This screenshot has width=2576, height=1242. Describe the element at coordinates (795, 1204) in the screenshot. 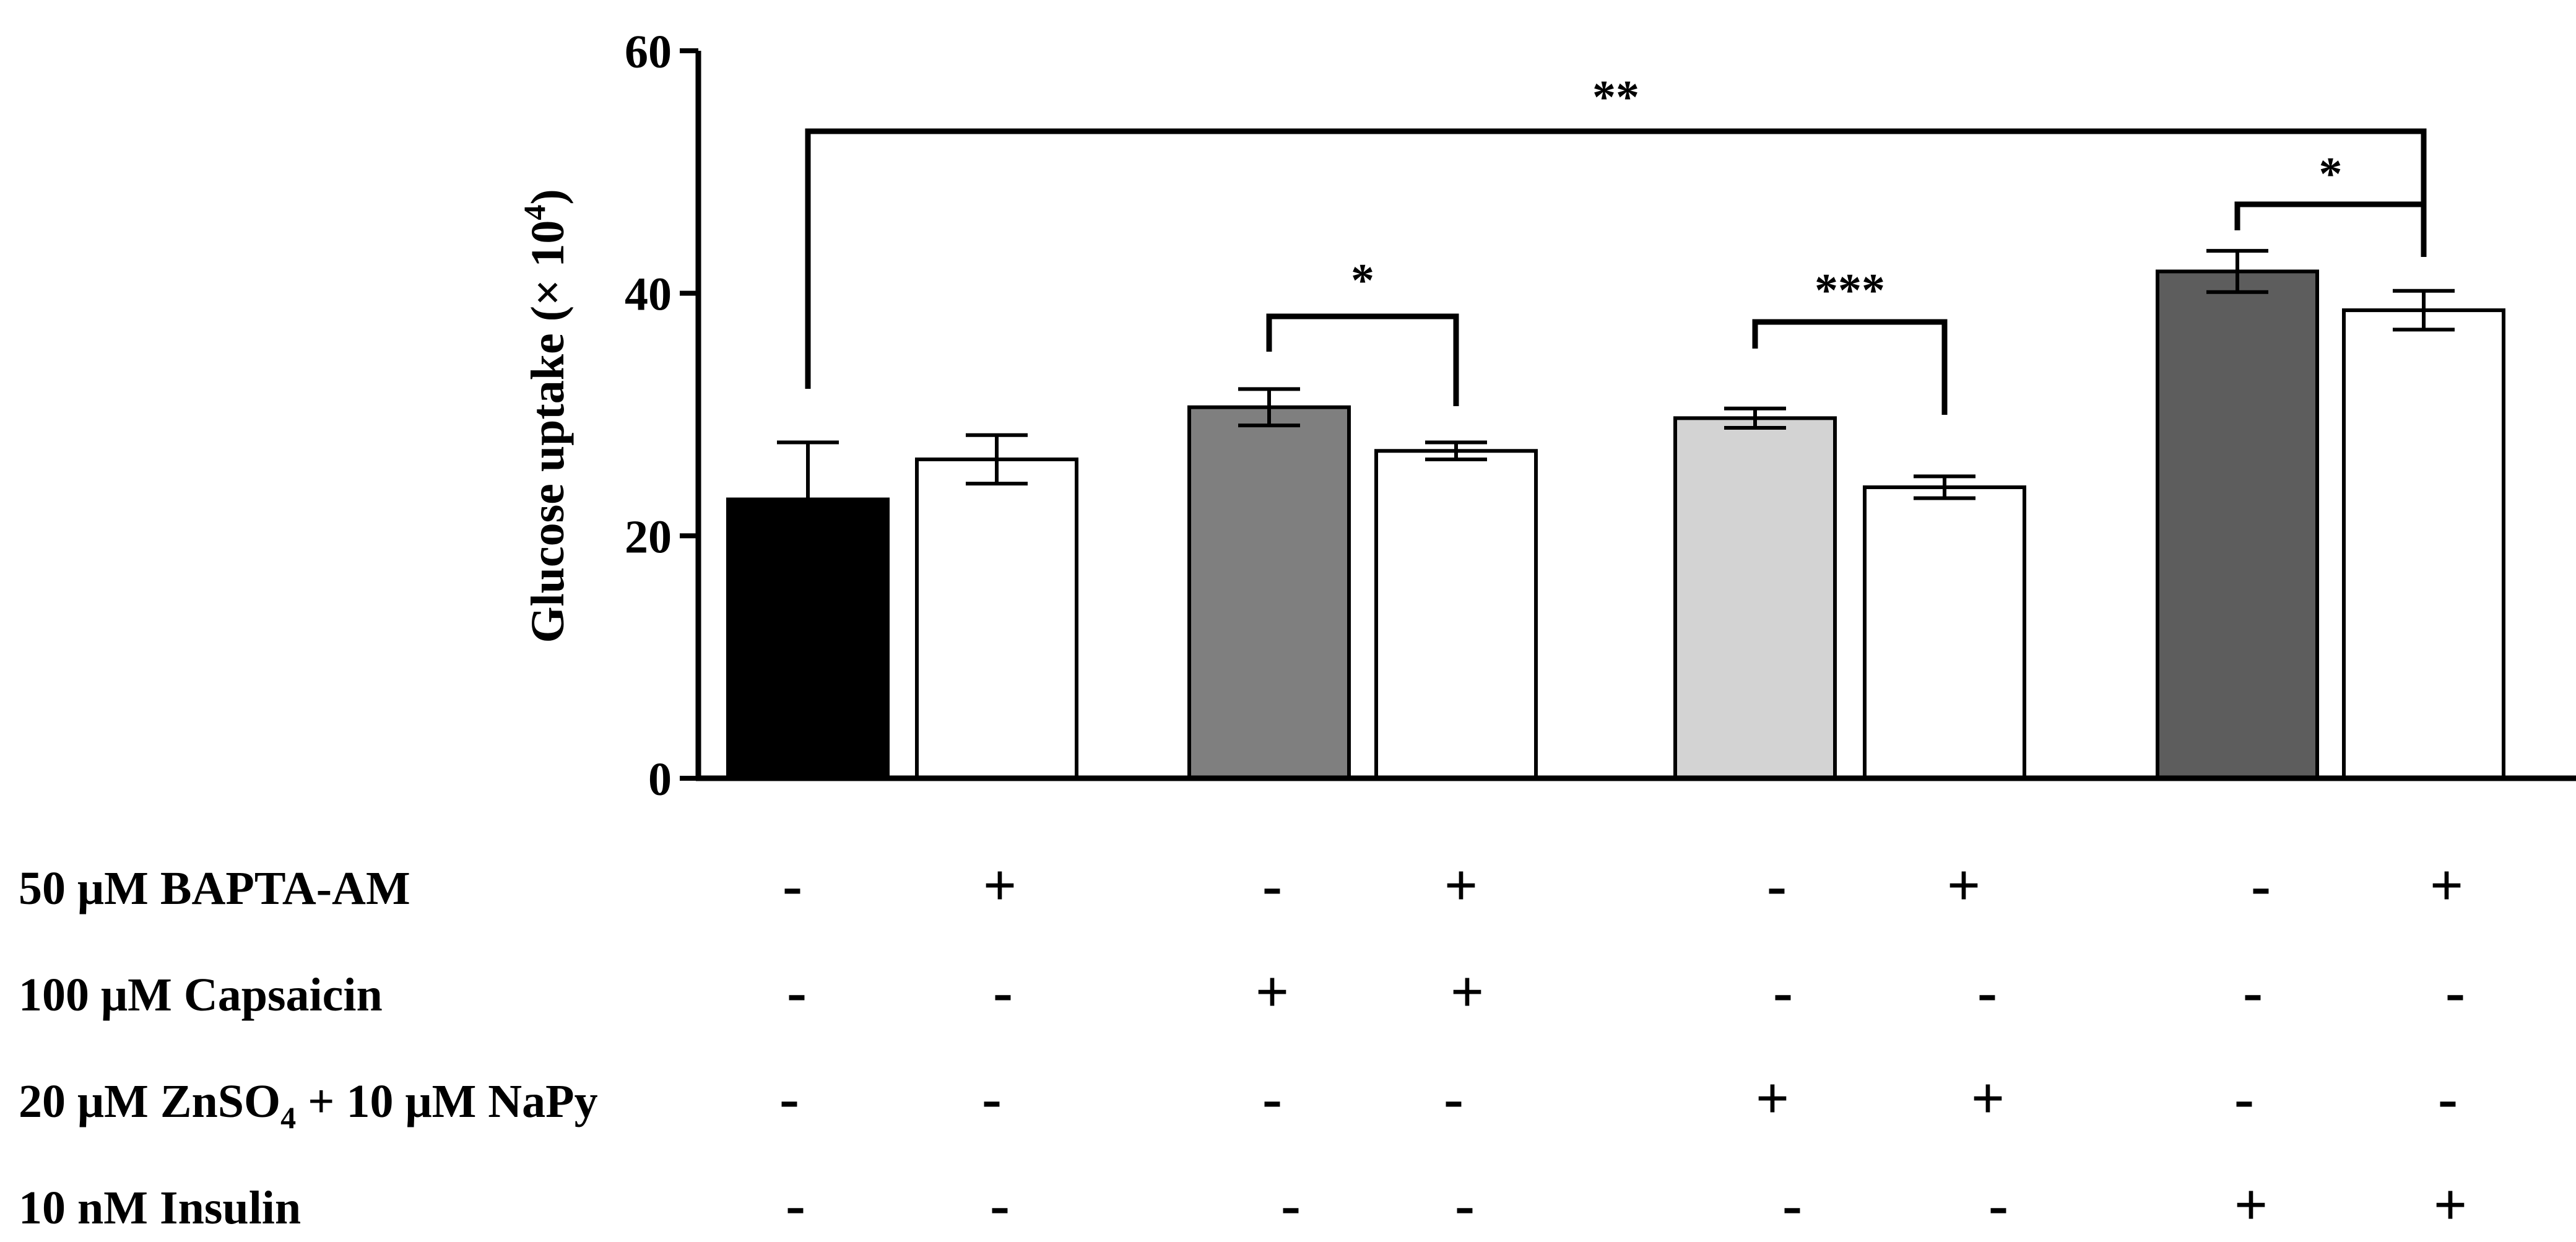

I see `treatment-sign-r4-c1: -` at that location.